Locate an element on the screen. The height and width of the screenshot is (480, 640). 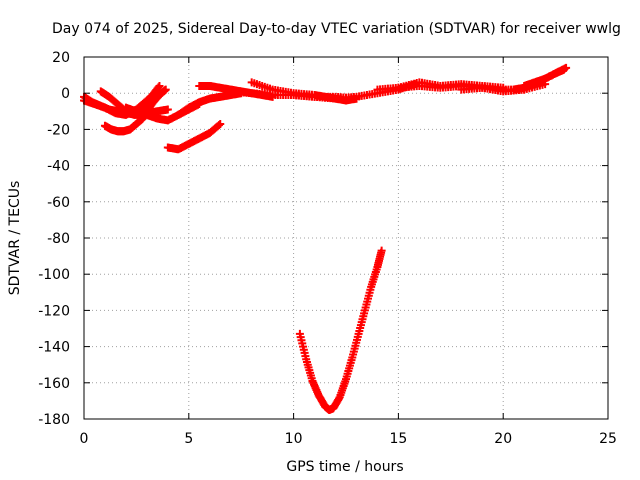
x-tick-label: 15 is located at coordinates (398, 439).